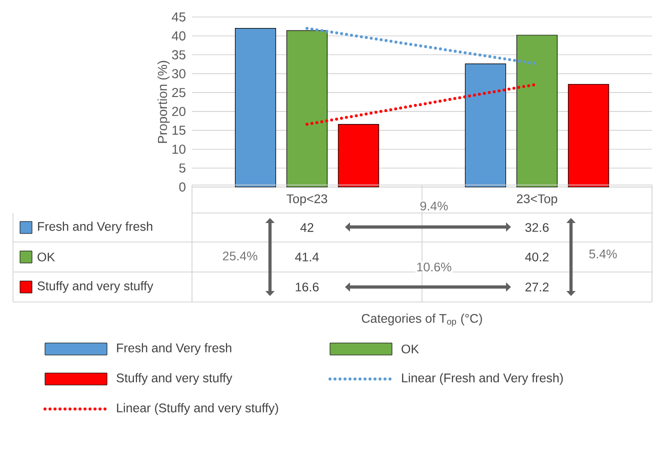 The image size is (653, 457). What do you see at coordinates (179, 17) in the screenshot?
I see `y-tick-label: 45` at bounding box center [179, 17].